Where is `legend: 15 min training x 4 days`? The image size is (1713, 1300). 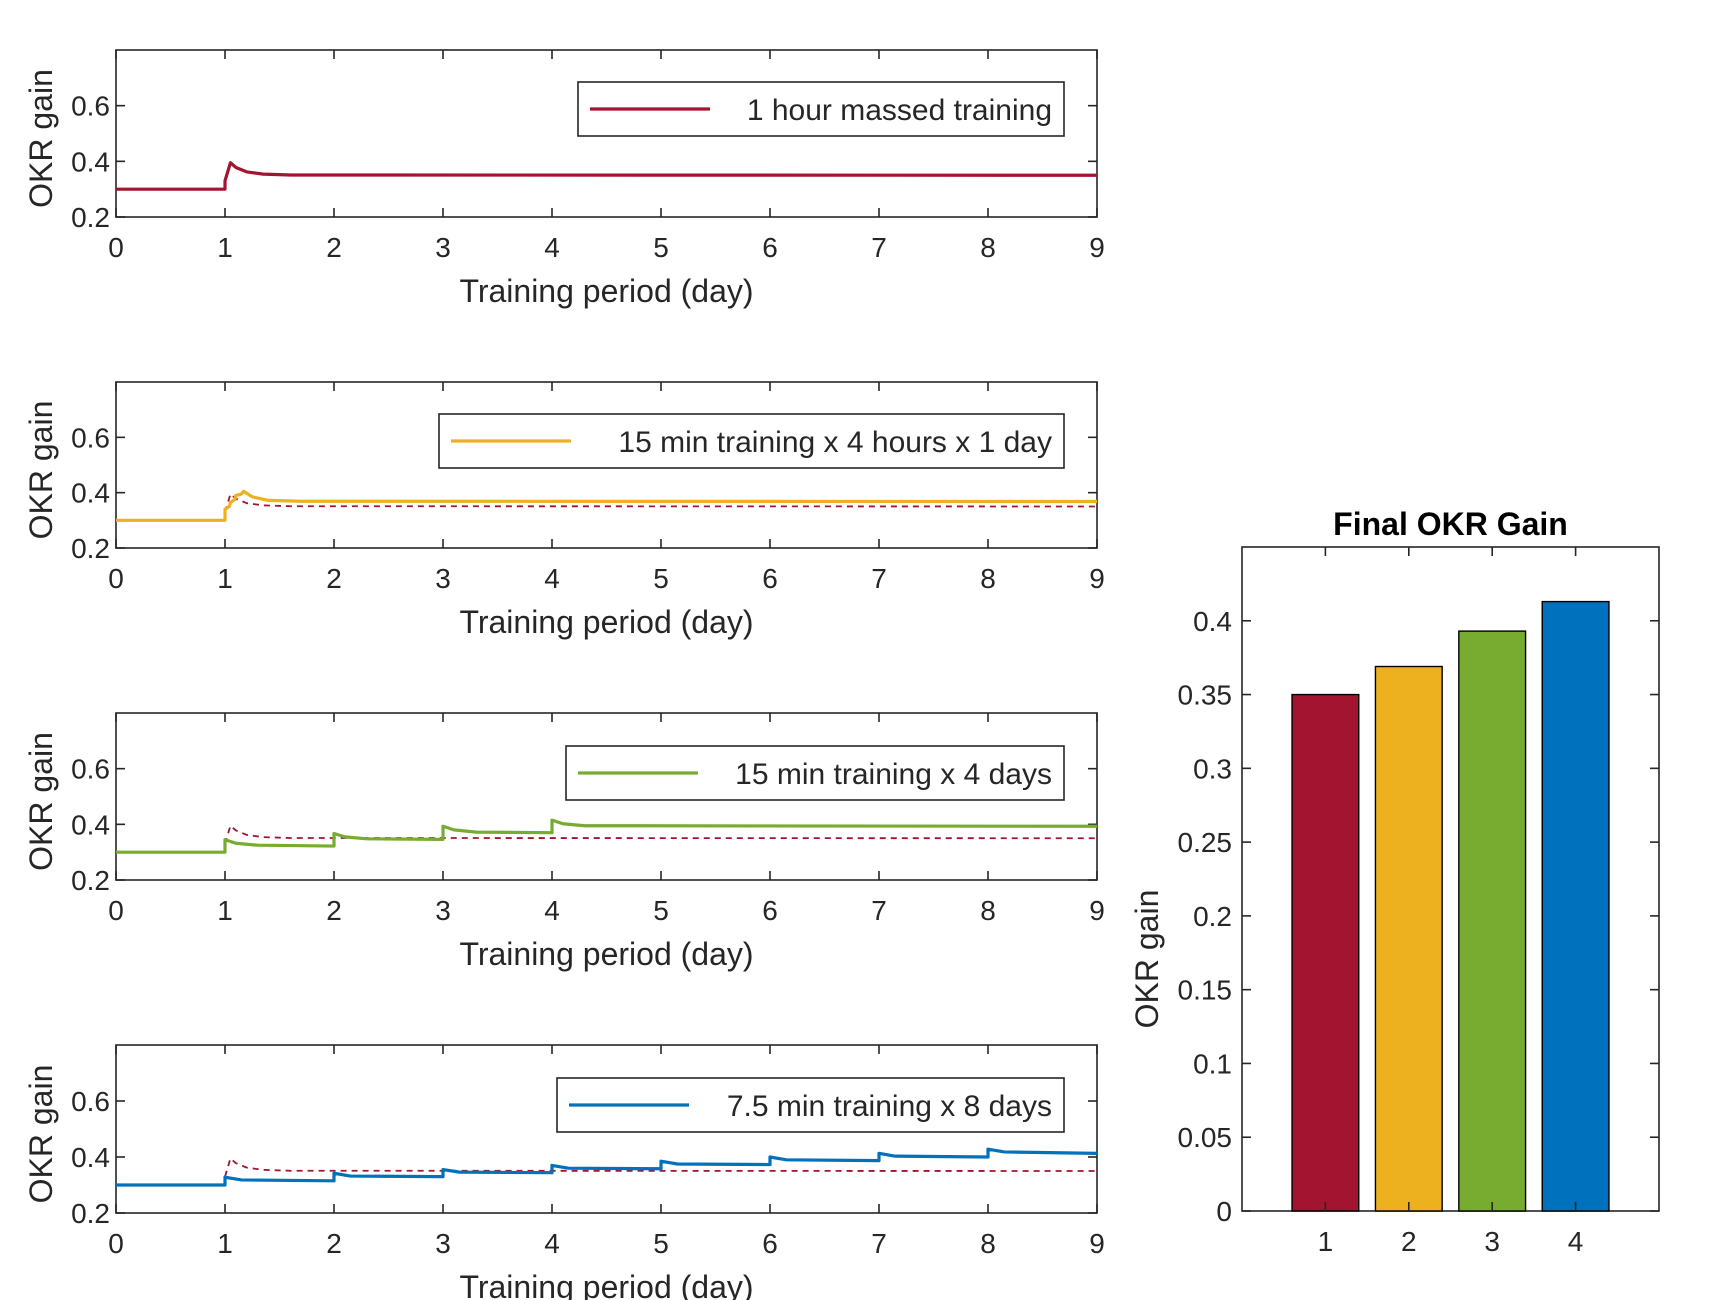
legend: 15 min training x 4 days is located at coordinates (815, 773).